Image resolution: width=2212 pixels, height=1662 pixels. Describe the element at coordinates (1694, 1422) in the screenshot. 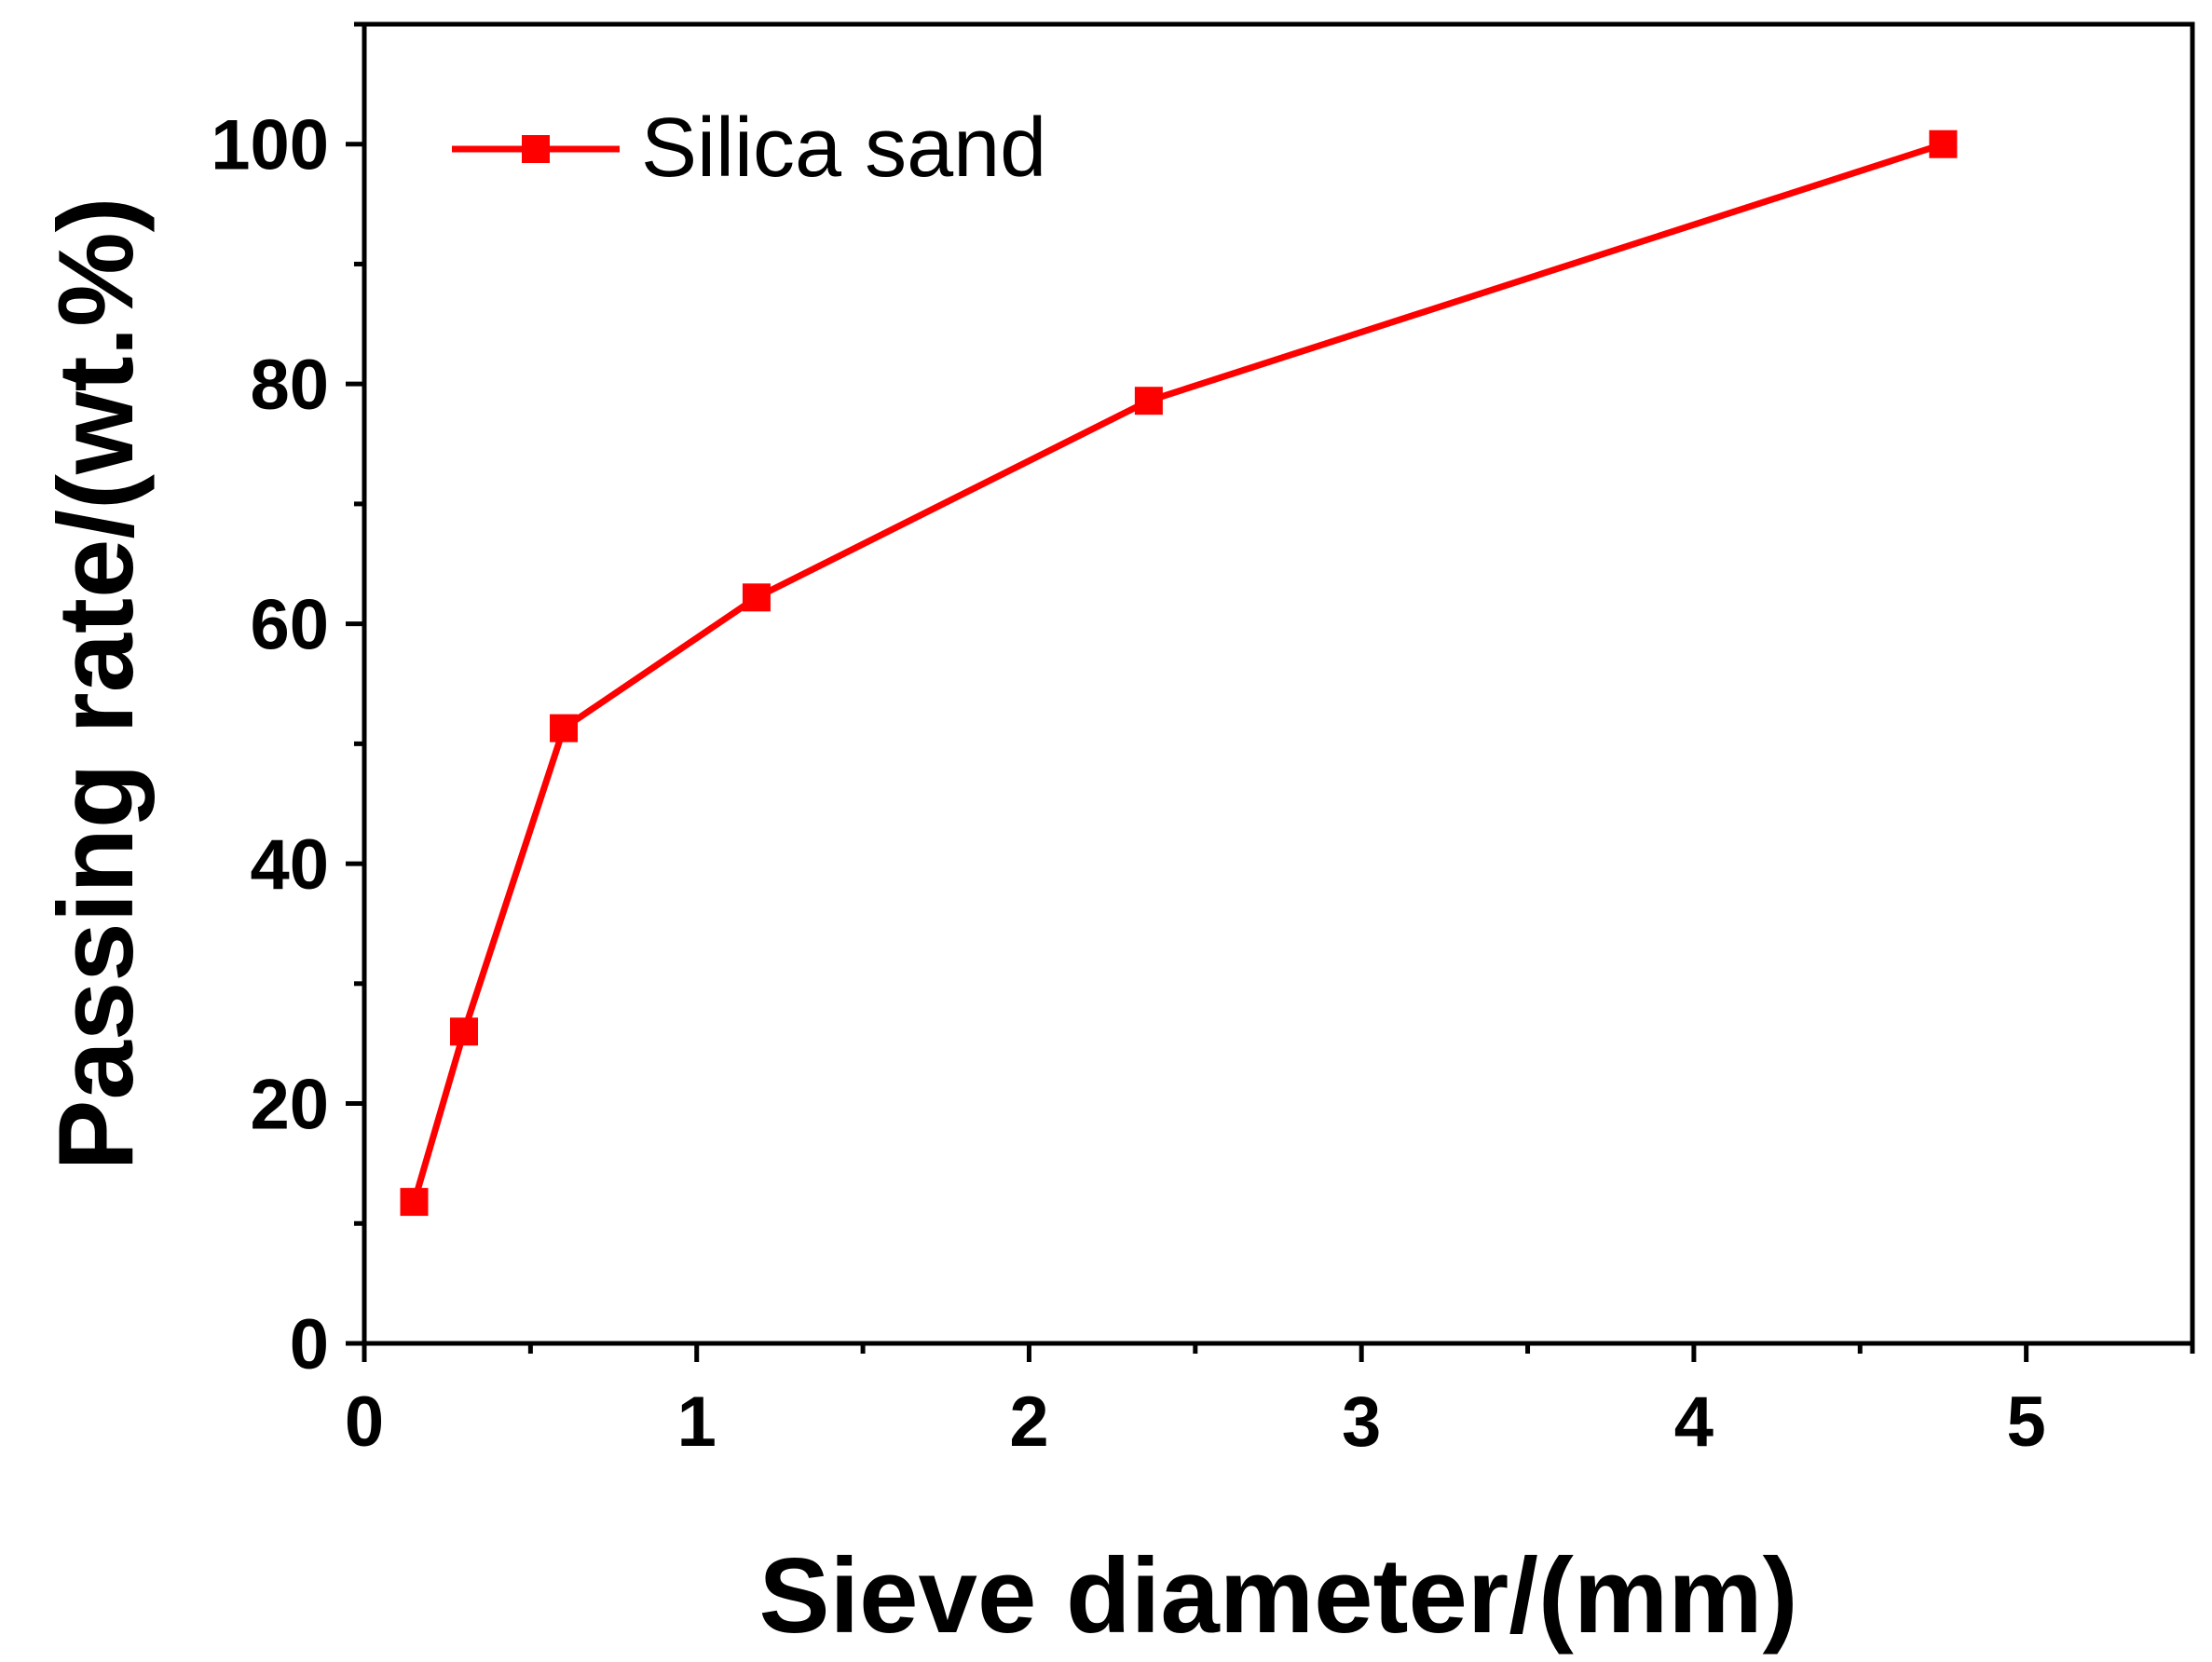

I see `x-tick-label: 4` at that location.